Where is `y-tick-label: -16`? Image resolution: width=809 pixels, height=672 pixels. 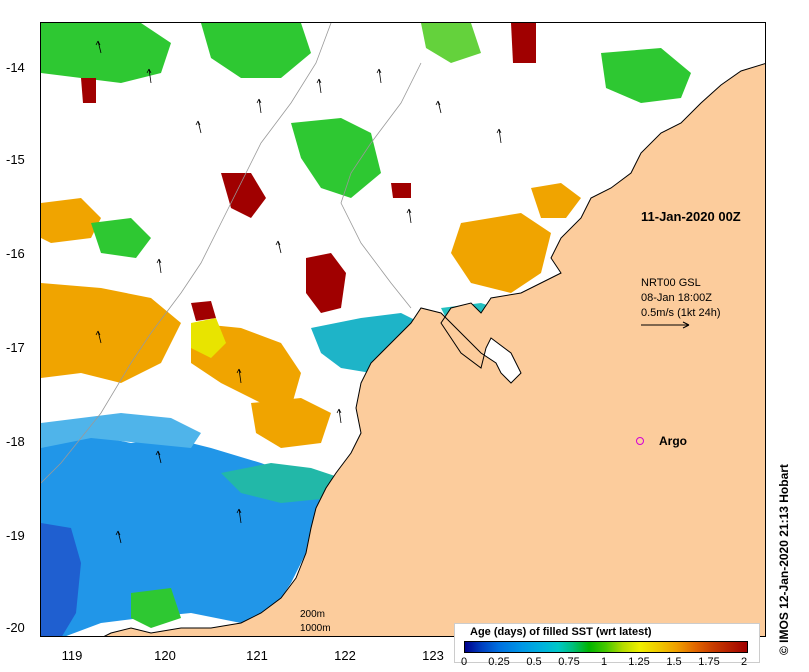
y-tick-label: -16 is located at coordinates (15, 253).